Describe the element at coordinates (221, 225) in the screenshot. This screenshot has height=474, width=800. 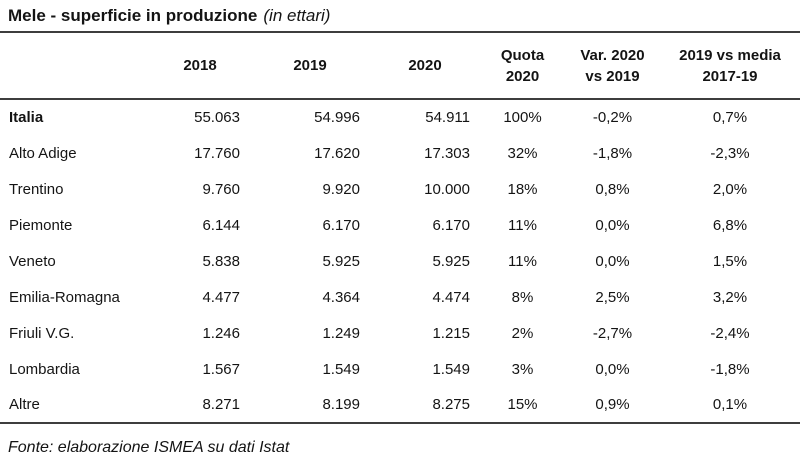
I see `cell-2018: 6.144` at that location.